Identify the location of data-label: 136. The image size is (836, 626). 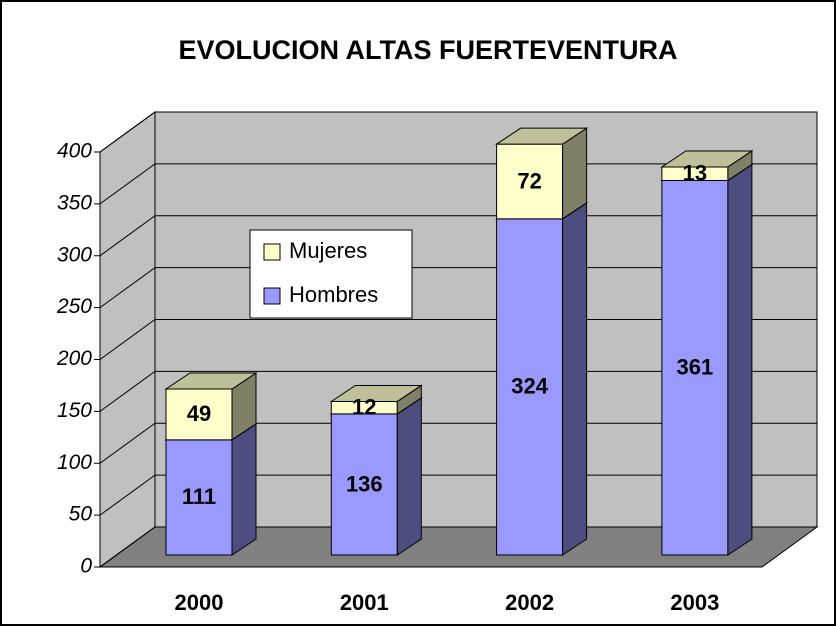
(364, 483).